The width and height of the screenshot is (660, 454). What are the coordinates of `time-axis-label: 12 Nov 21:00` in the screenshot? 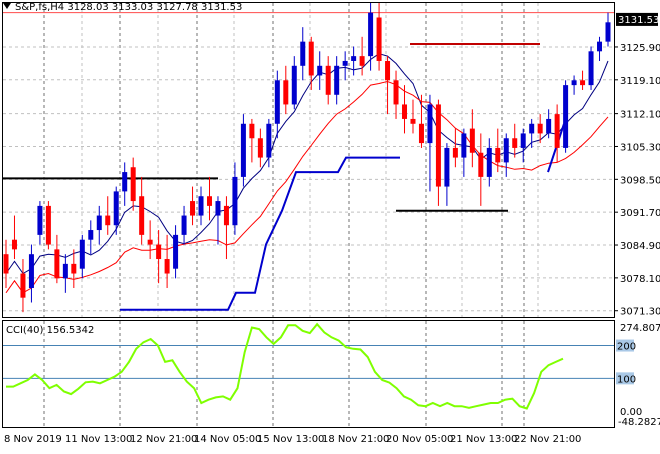 It's located at (163, 439).